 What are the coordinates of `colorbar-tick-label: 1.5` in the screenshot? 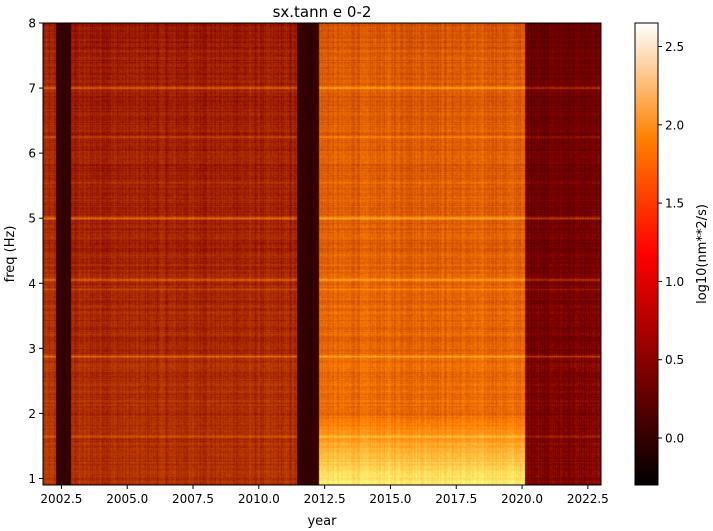 It's located at (674, 204).